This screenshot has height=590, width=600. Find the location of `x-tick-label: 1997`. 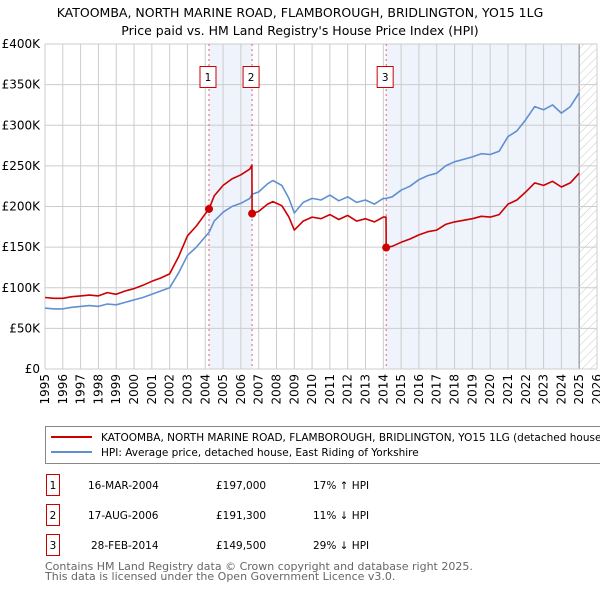

x-tick-label: 1997 is located at coordinates (81, 389).